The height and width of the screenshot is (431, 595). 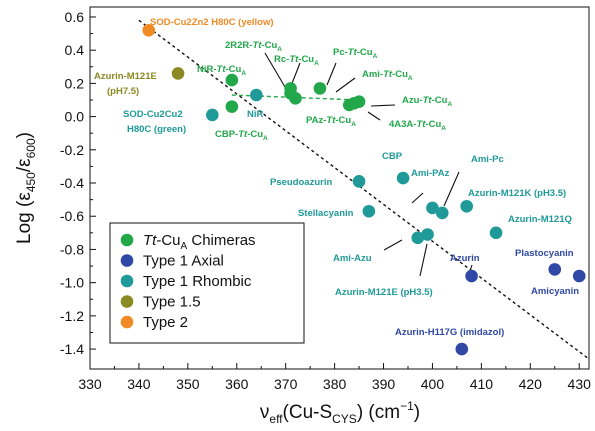 I want to click on legend-label: Tt-CuA Chimeras, so click(x=199, y=242).